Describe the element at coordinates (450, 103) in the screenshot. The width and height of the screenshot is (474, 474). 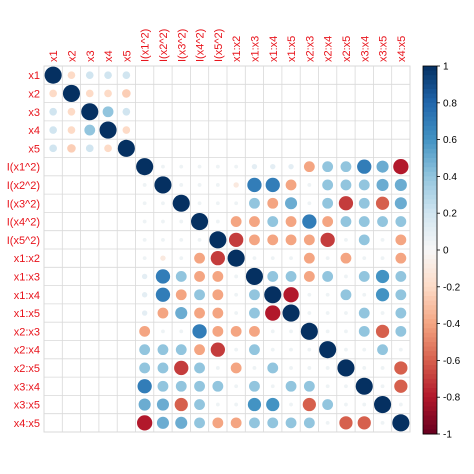
I see `colorbar-tick-label: 0.8` at that location.